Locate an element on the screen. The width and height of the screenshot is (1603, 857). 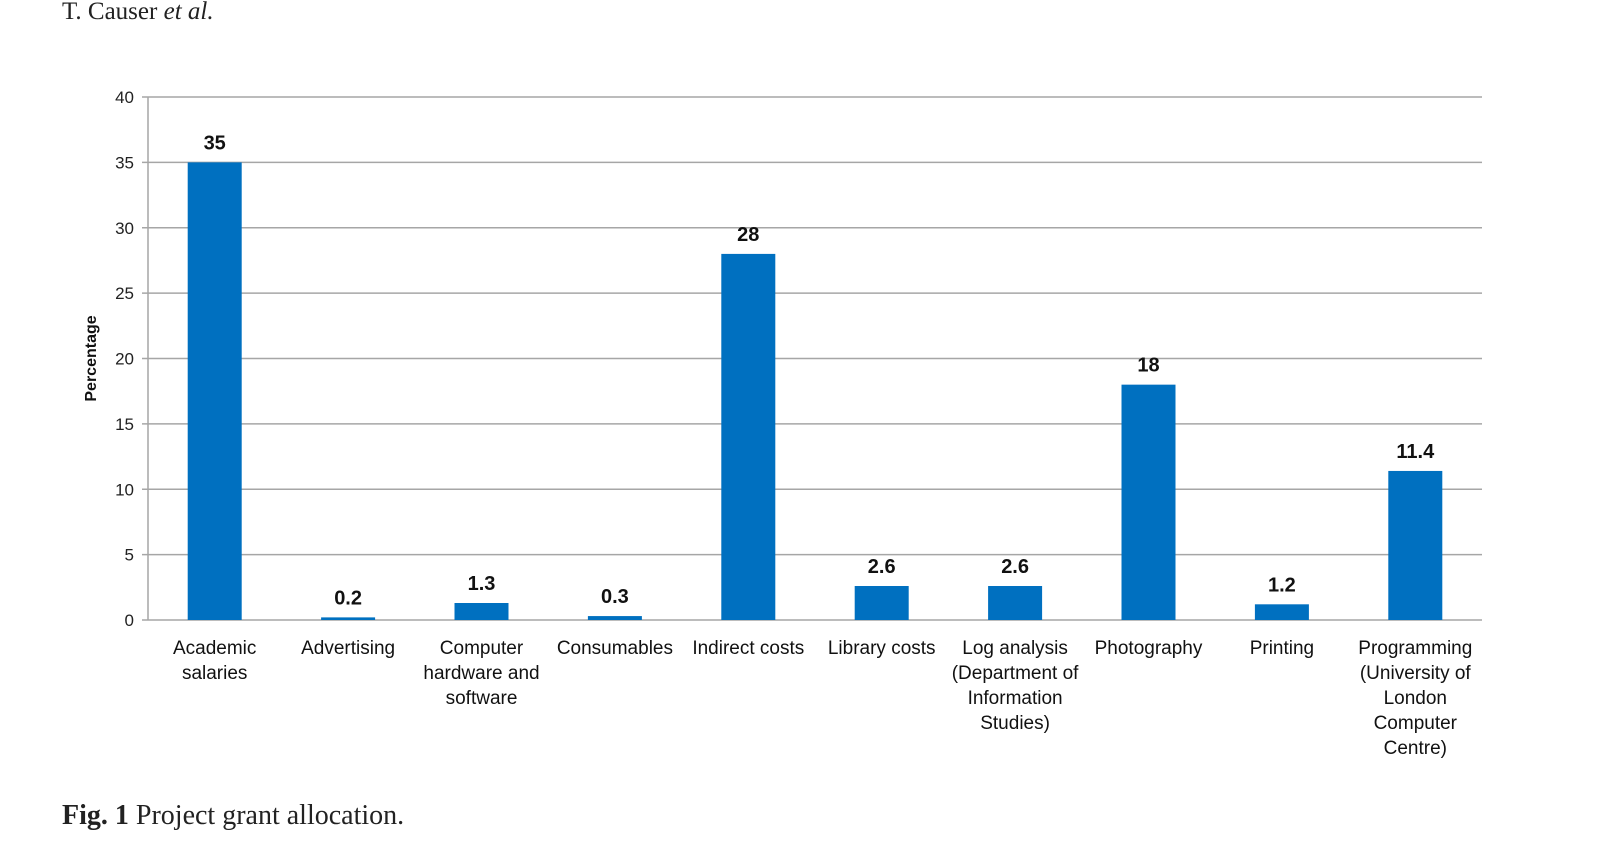
category-label-line: Printing is located at coordinates (1282, 648).